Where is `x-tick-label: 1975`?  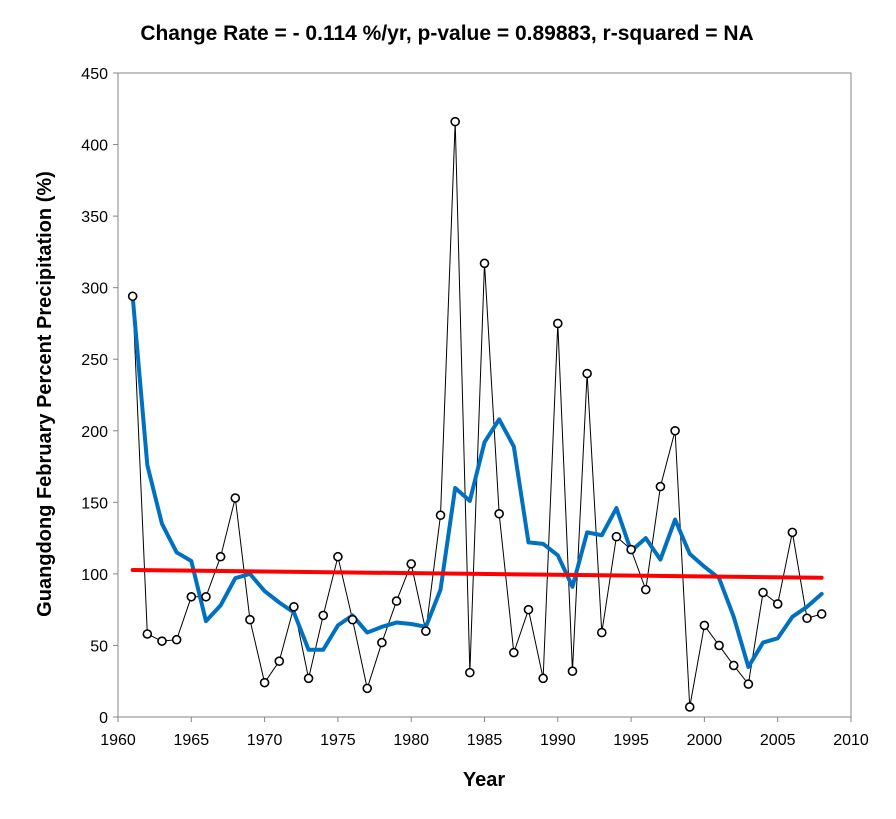
x-tick-label: 1975 is located at coordinates (338, 740).